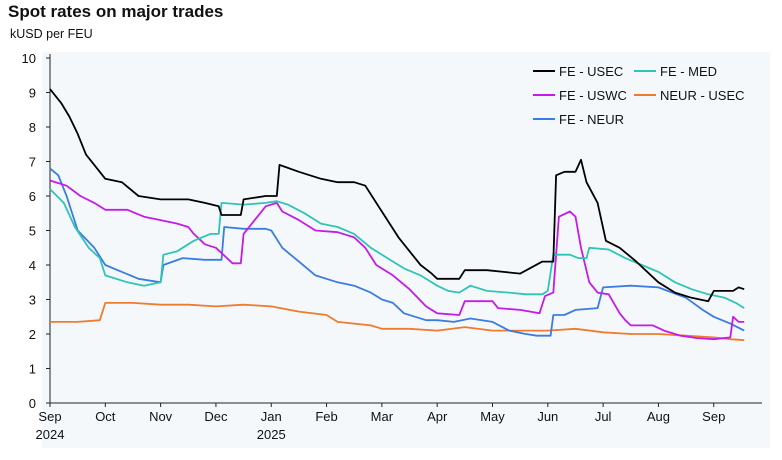  Describe the element at coordinates (32, 369) in the screenshot. I see `y-tick-label: 1` at that location.